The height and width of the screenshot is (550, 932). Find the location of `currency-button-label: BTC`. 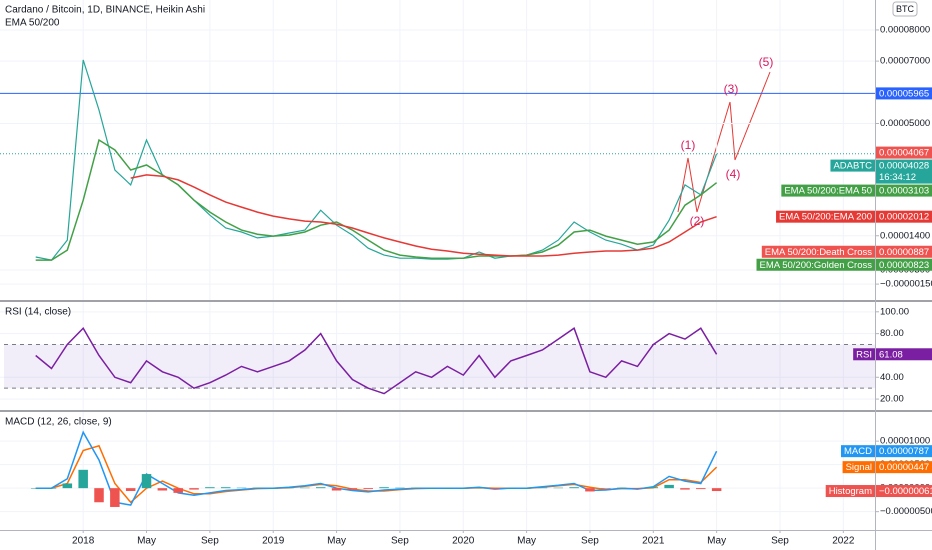

currency-button-label: BTC is located at coordinates (905, 9).